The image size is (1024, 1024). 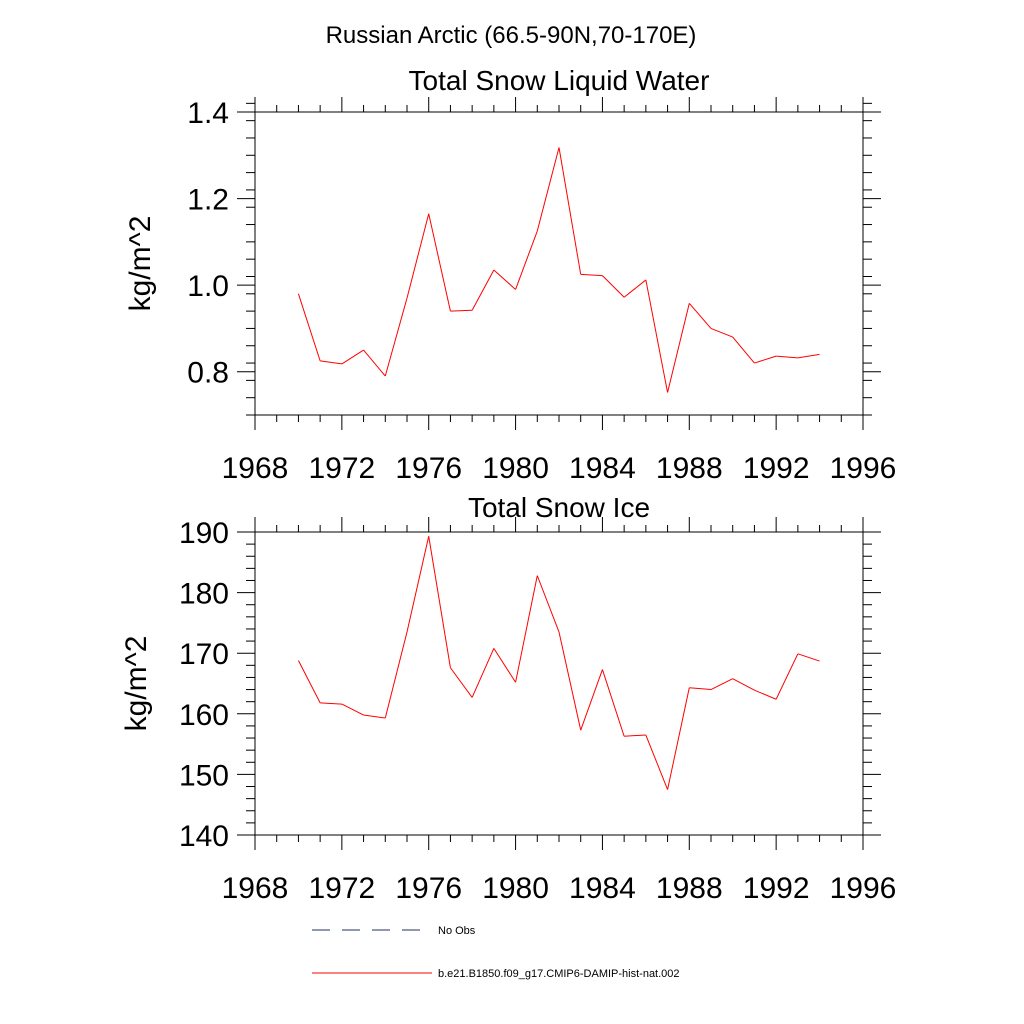 What do you see at coordinates (511, 35) in the screenshot?
I see `figure-title: Russian Arctic (66.5-90N,70-170E)` at bounding box center [511, 35].